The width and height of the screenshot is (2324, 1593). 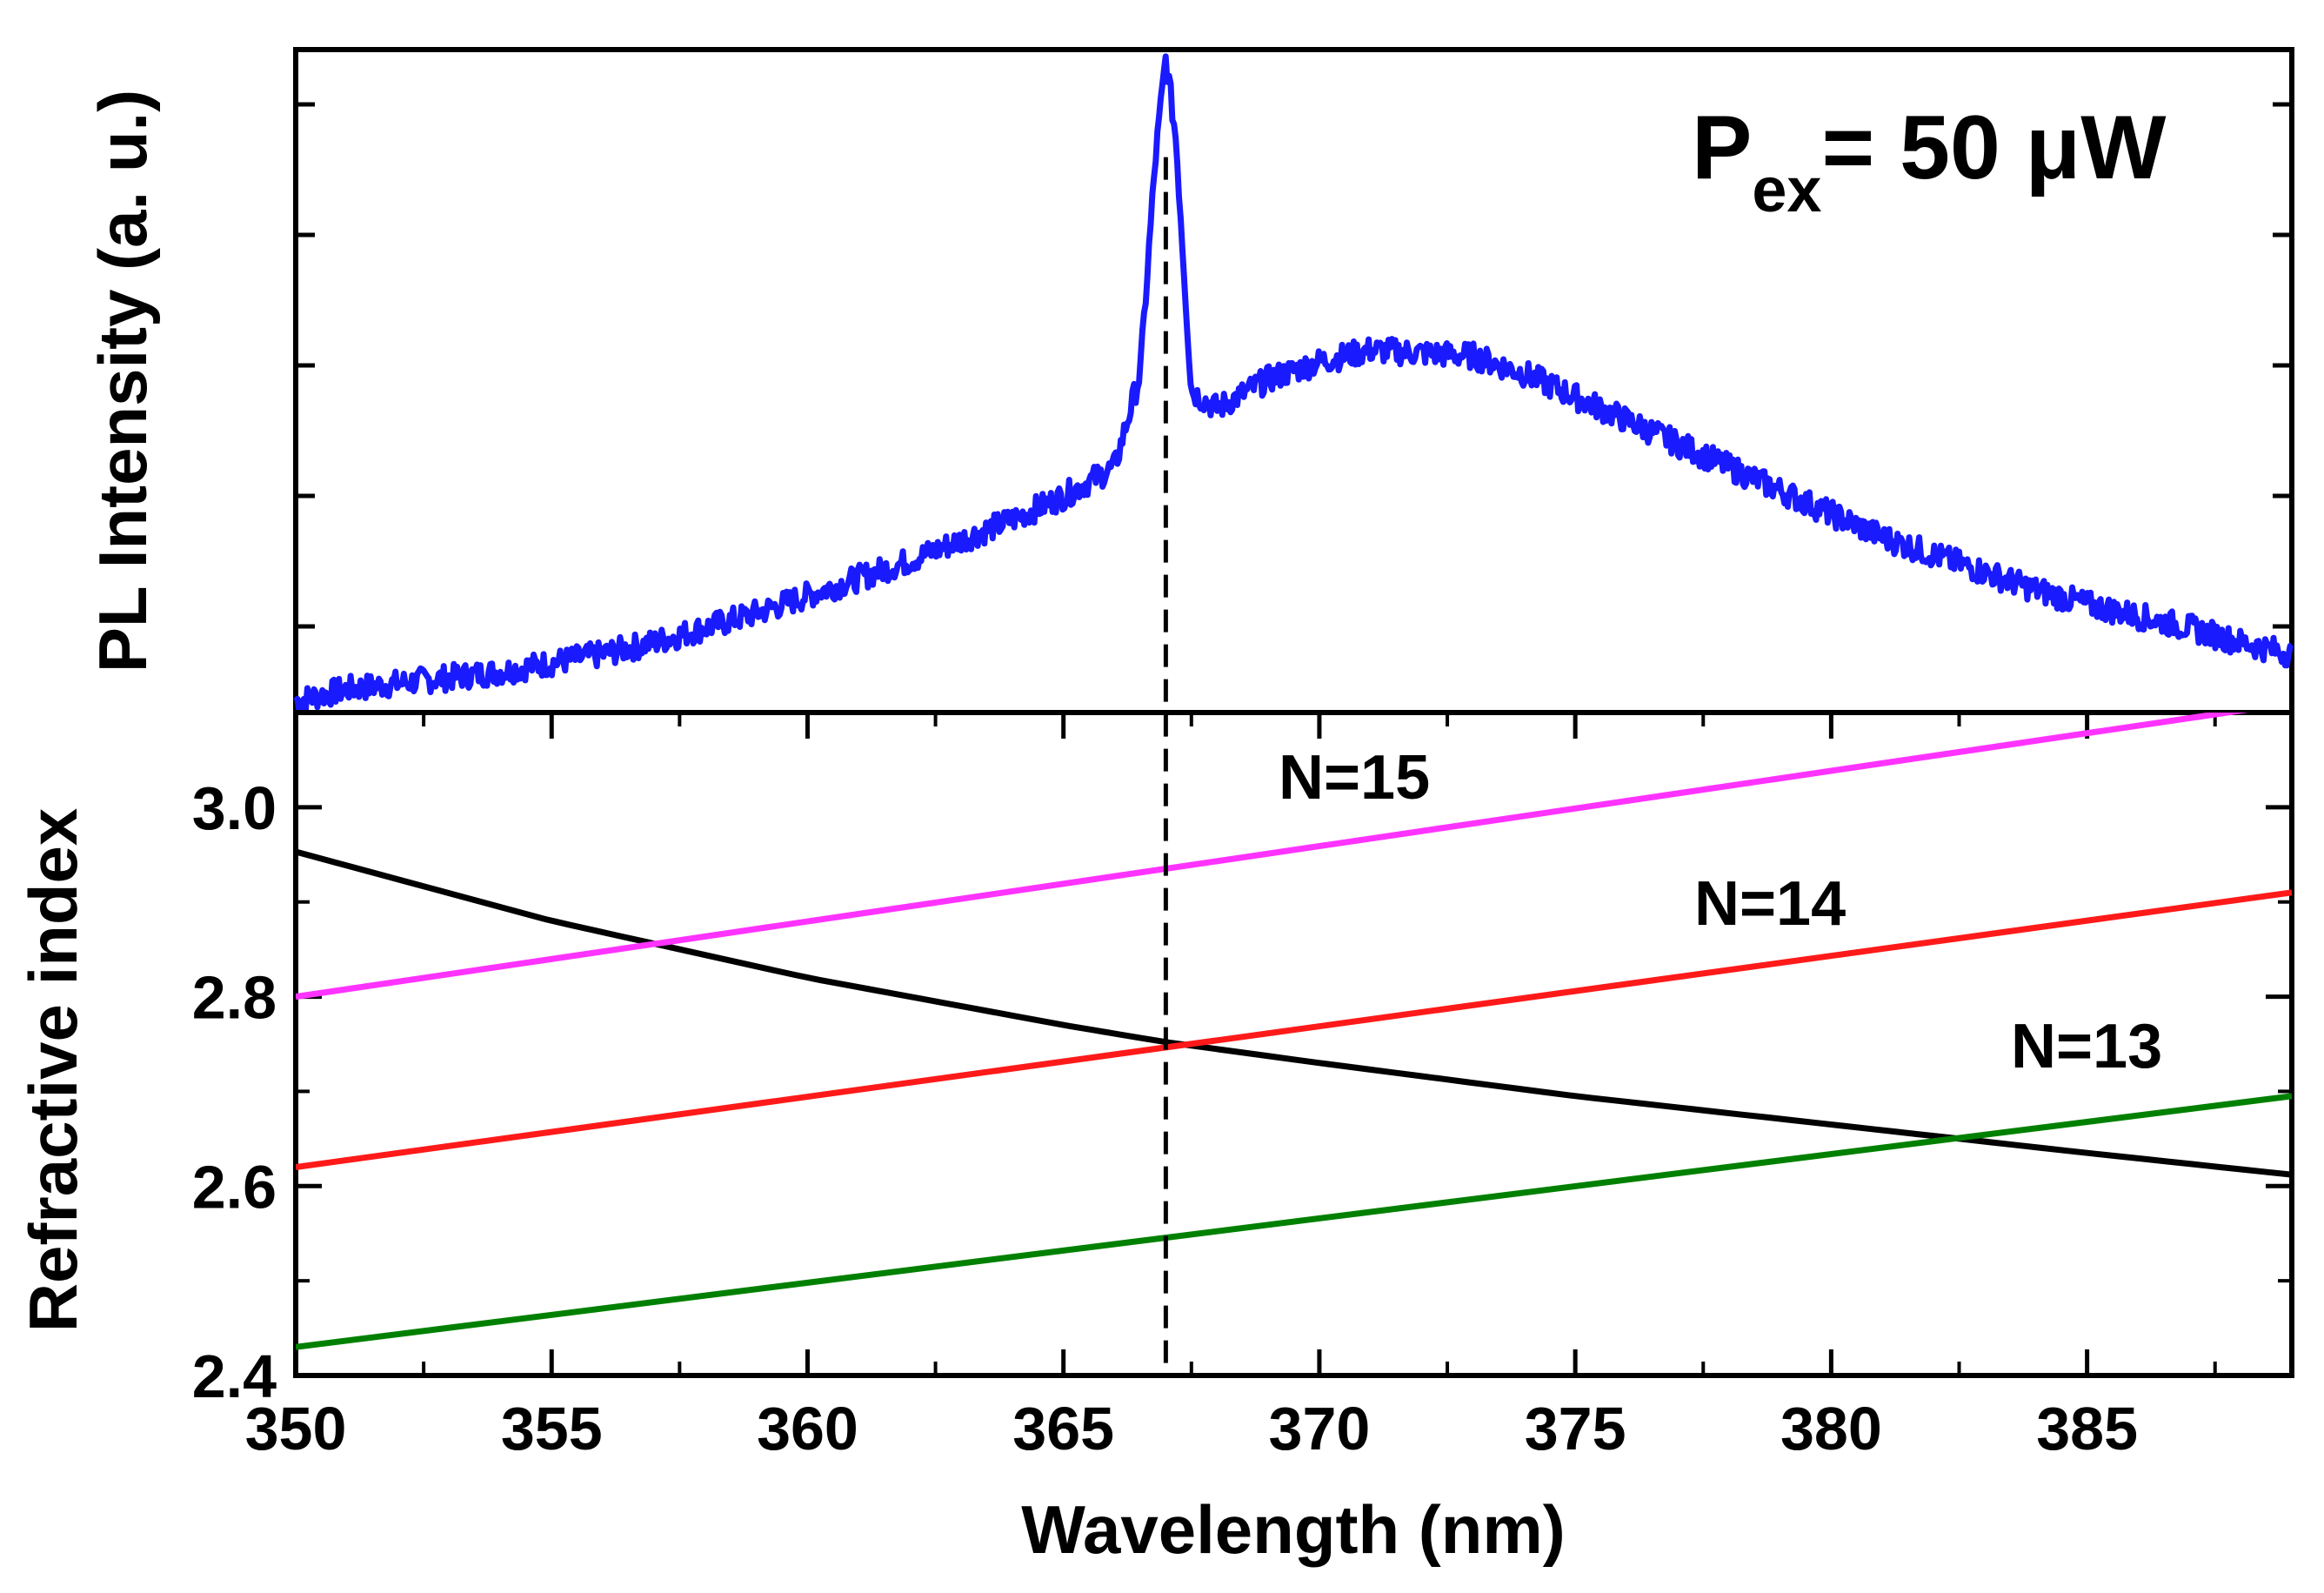 What do you see at coordinates (1354, 778) in the screenshot?
I see `label-n15: N=15` at bounding box center [1354, 778].